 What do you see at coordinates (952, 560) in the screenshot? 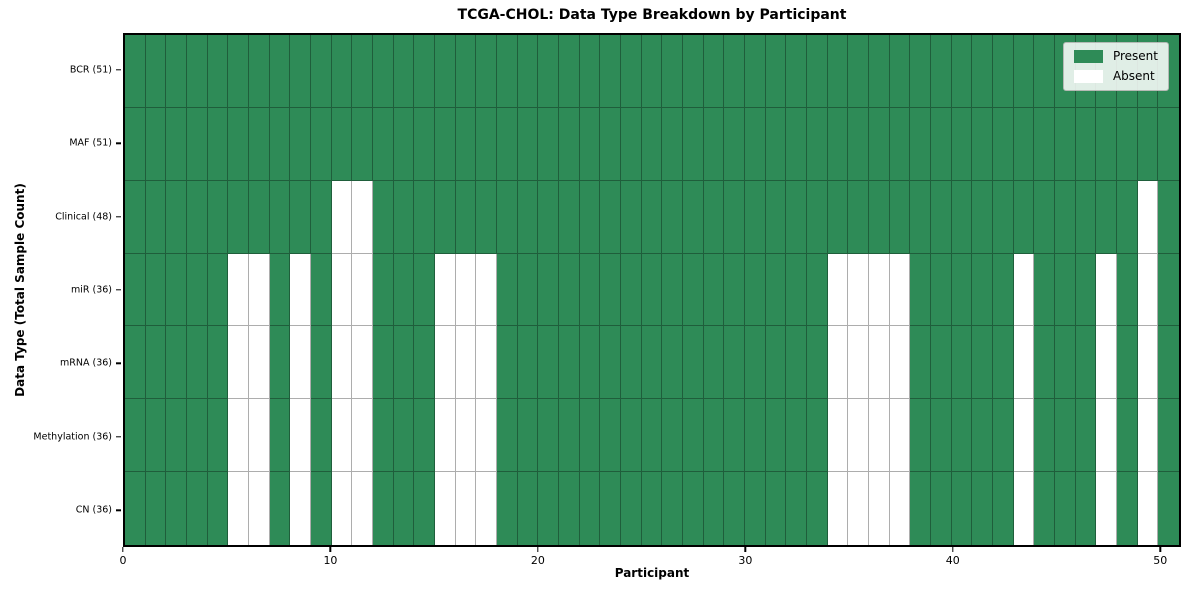
I see `x-tick-label-40: 40` at bounding box center [952, 560].